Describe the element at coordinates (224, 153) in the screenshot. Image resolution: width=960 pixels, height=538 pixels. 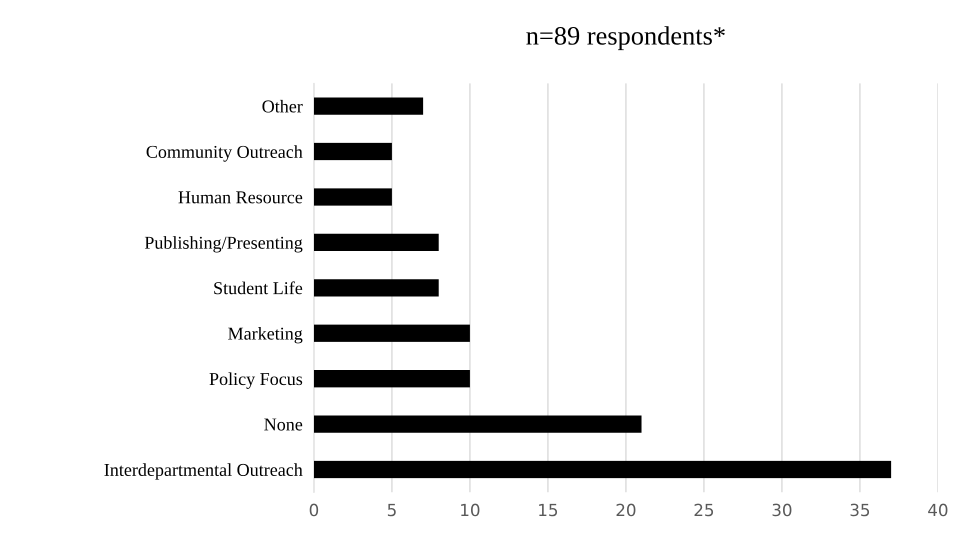
I see `y-tick-label: Community Outreach` at that location.